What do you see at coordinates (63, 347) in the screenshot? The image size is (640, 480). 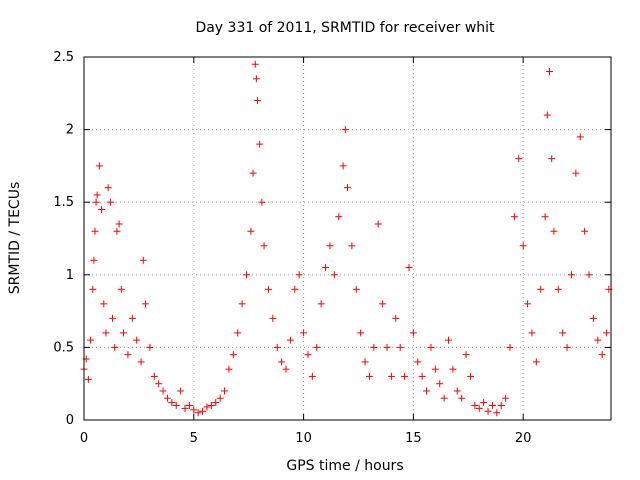 I see `y-tick-label: 0.5` at bounding box center [63, 347].